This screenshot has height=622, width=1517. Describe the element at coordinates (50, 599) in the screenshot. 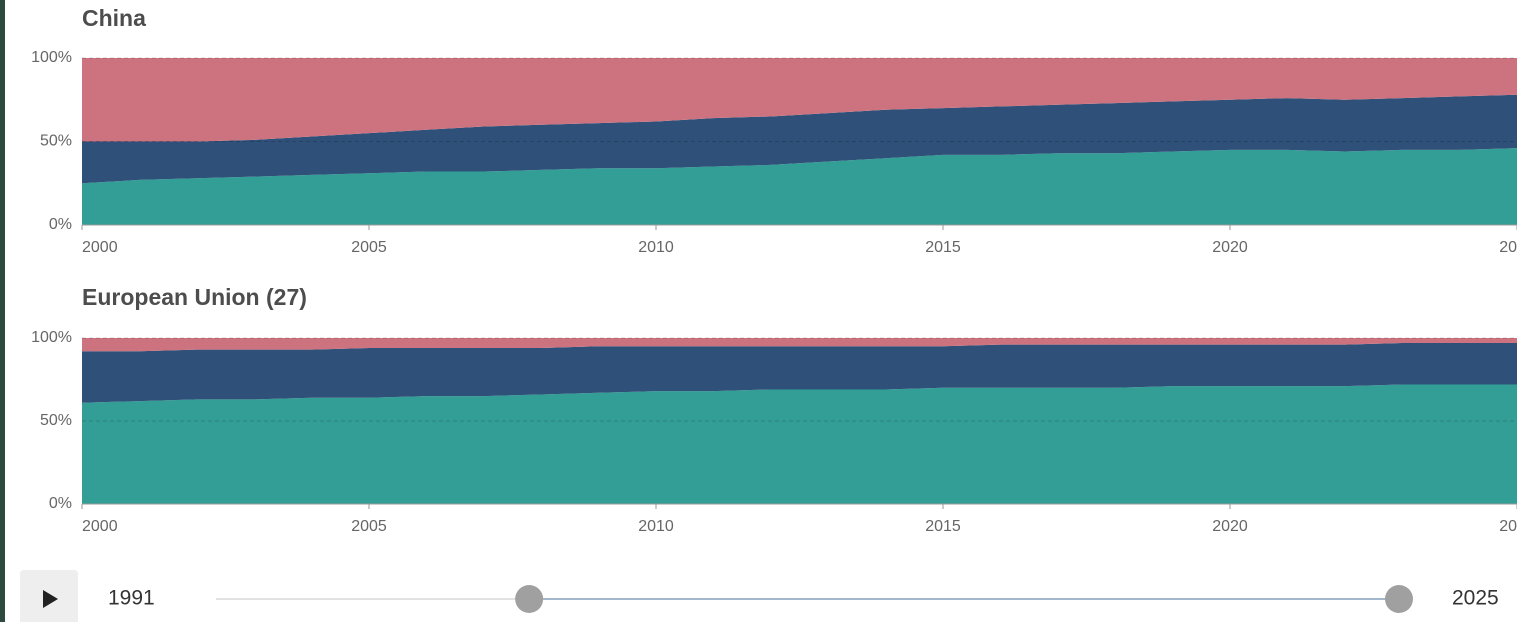

I see `play-icon` at that location.